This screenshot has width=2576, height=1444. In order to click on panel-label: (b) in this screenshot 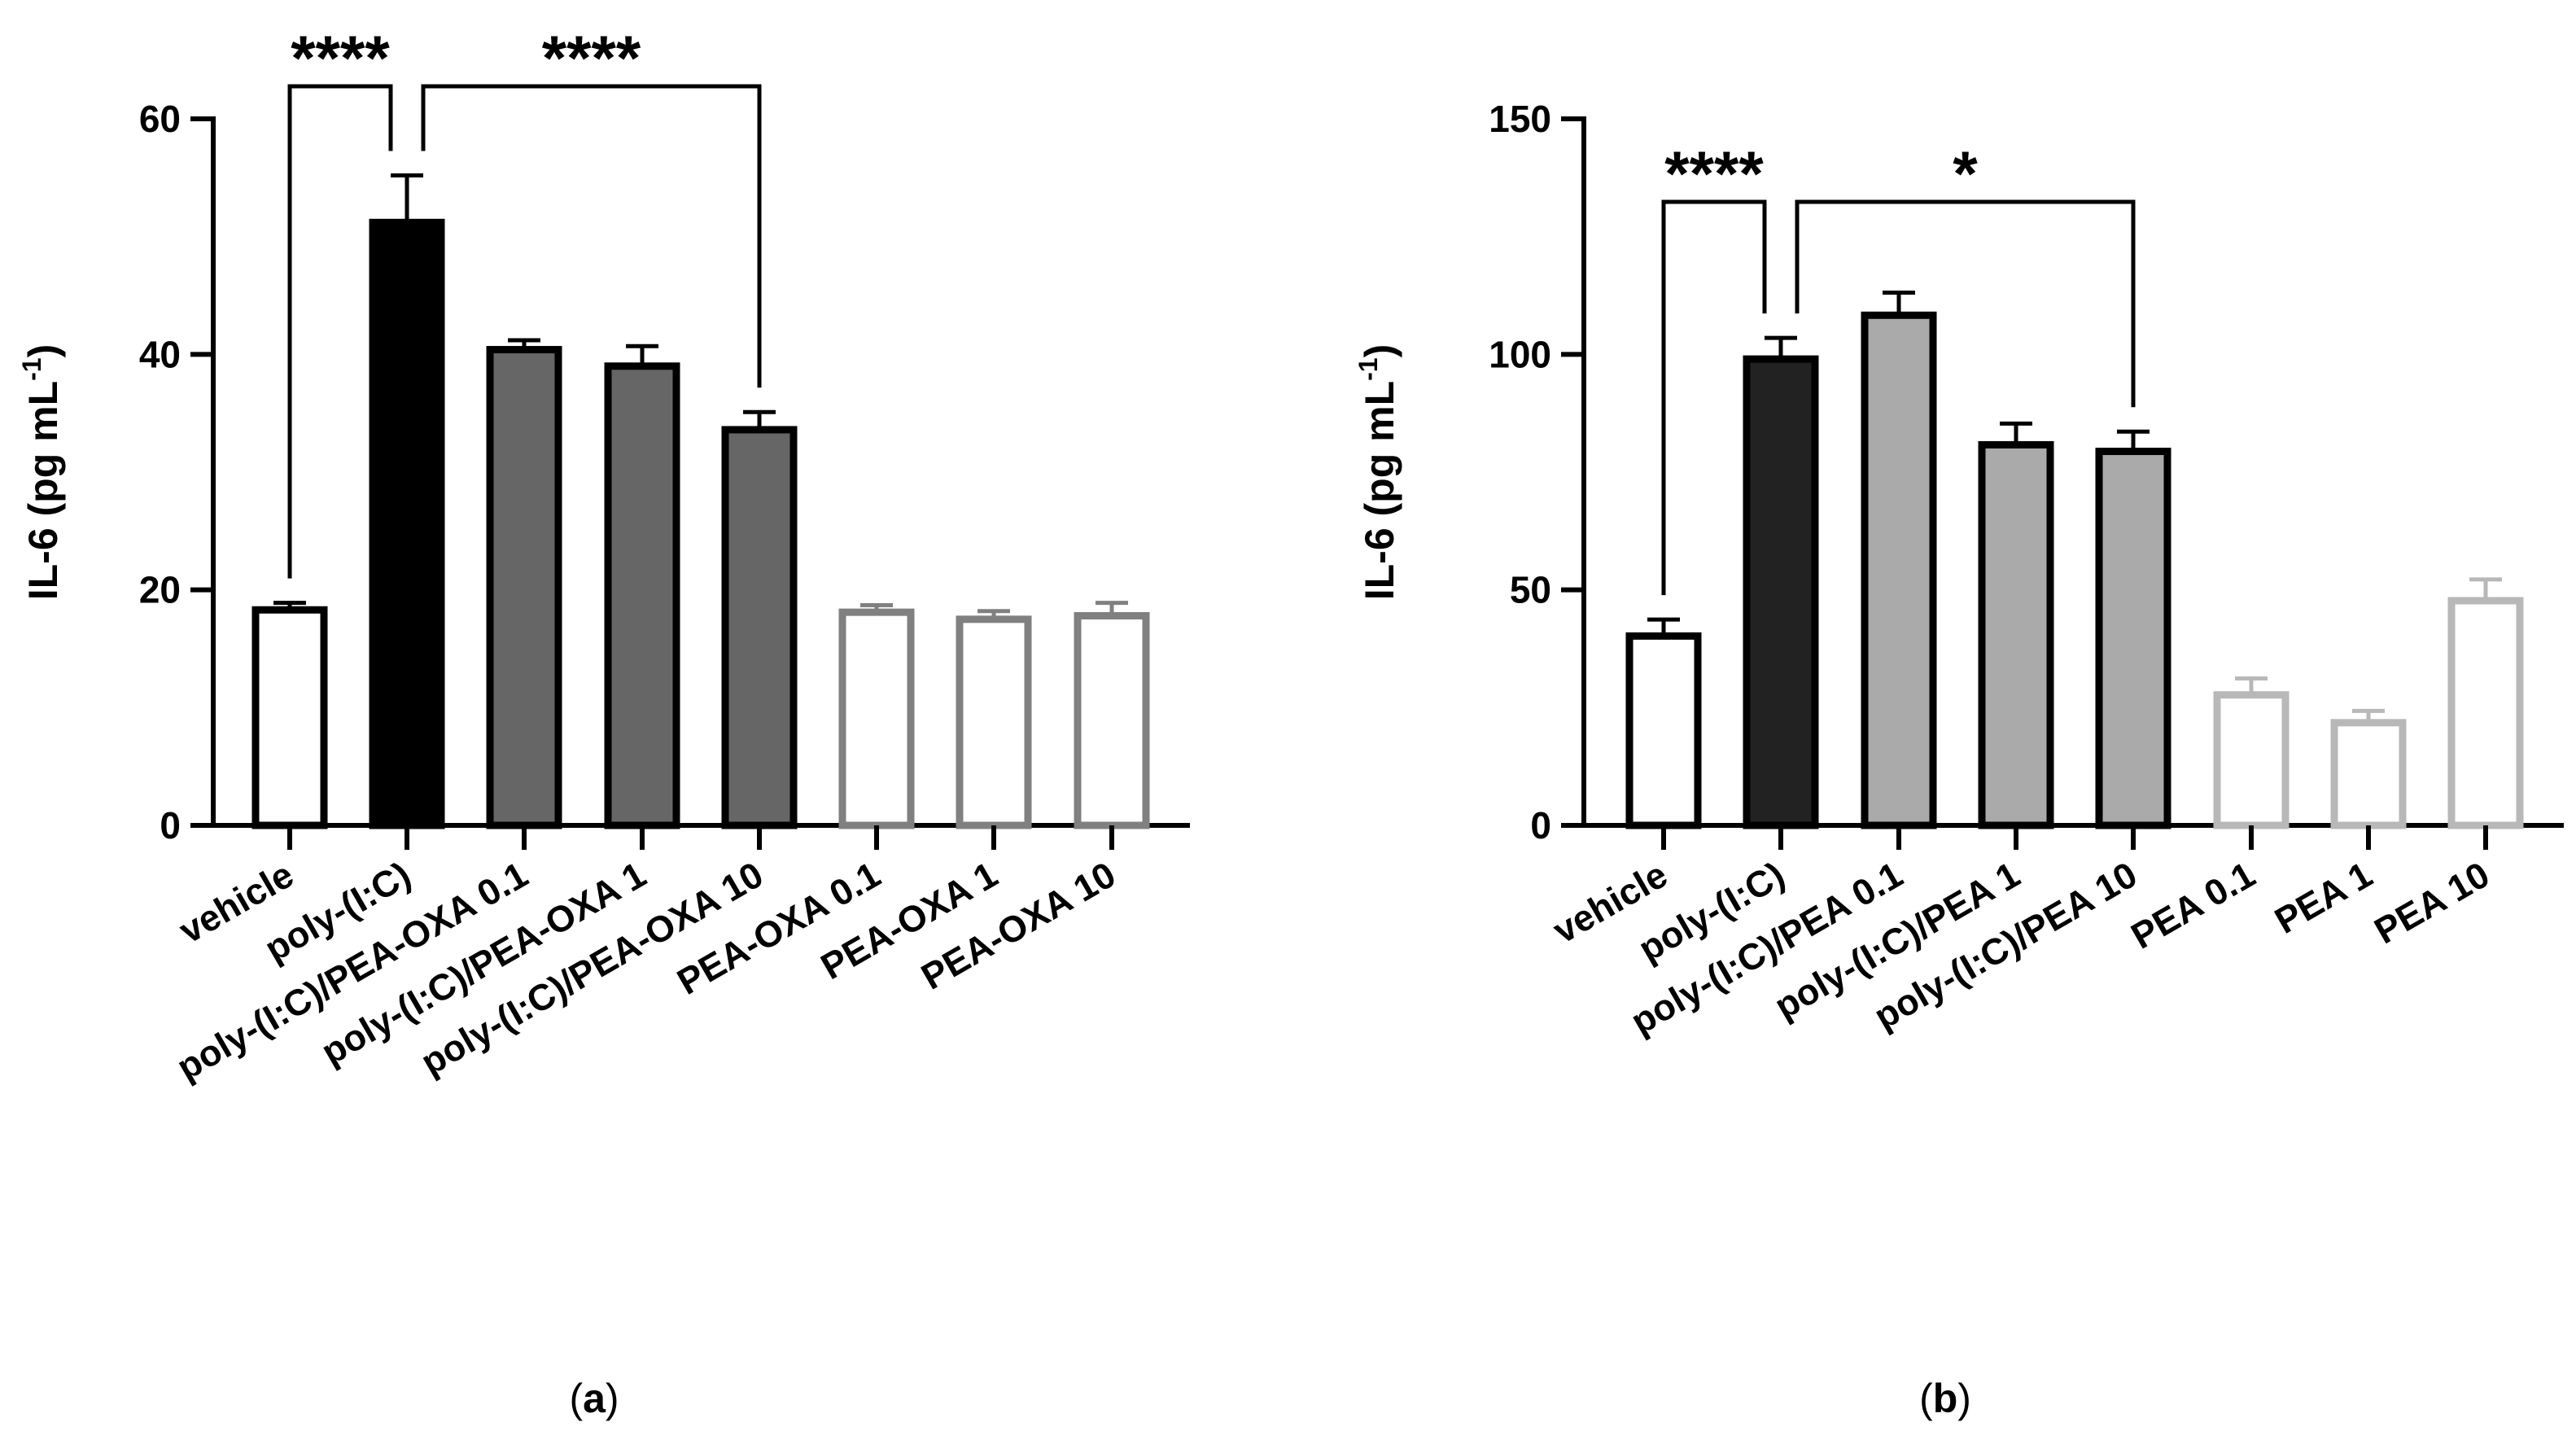, I will do `click(1945, 1398)`.